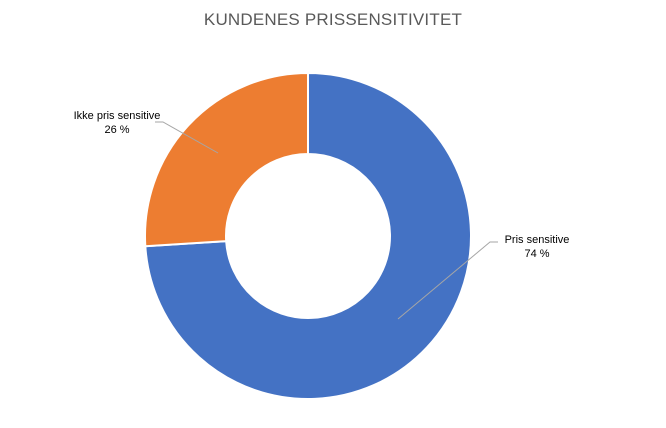 This screenshot has height=428, width=666. What do you see at coordinates (537, 240) in the screenshot?
I see `data-label-category: Pris sensitive` at bounding box center [537, 240].